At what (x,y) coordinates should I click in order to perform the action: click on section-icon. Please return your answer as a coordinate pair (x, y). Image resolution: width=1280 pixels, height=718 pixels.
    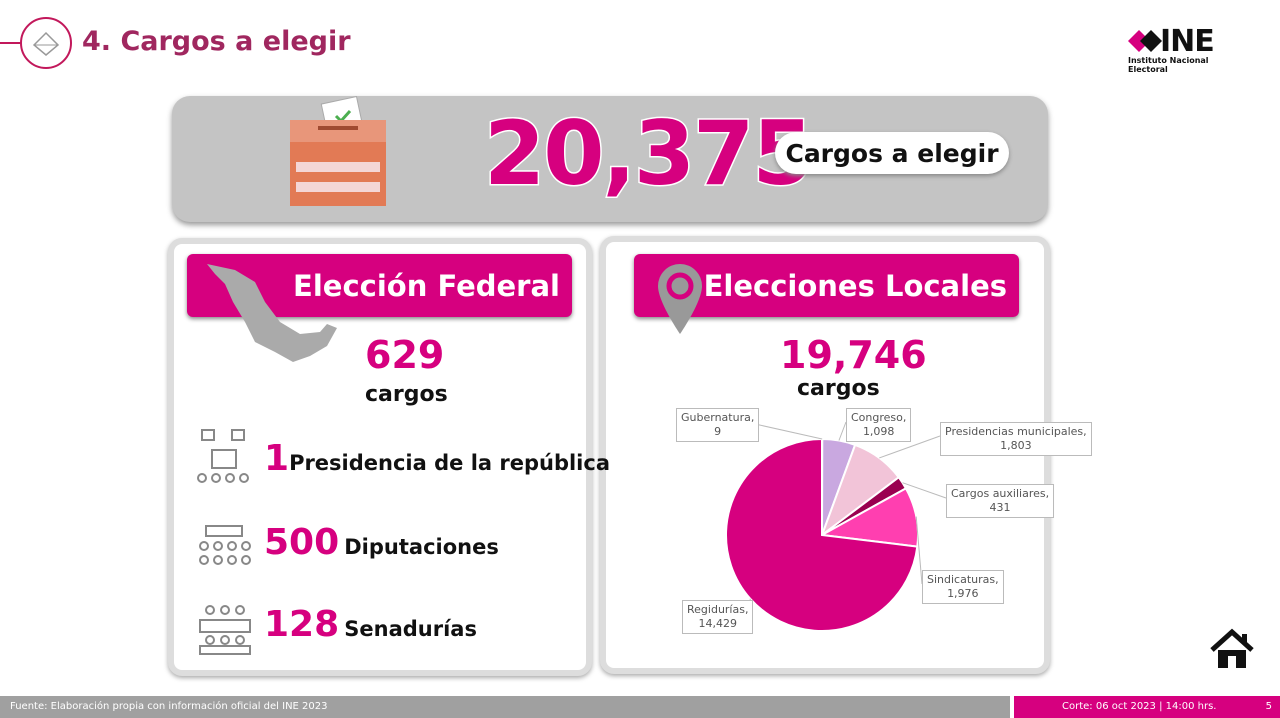
    Looking at the image, I should click on (46, 43).